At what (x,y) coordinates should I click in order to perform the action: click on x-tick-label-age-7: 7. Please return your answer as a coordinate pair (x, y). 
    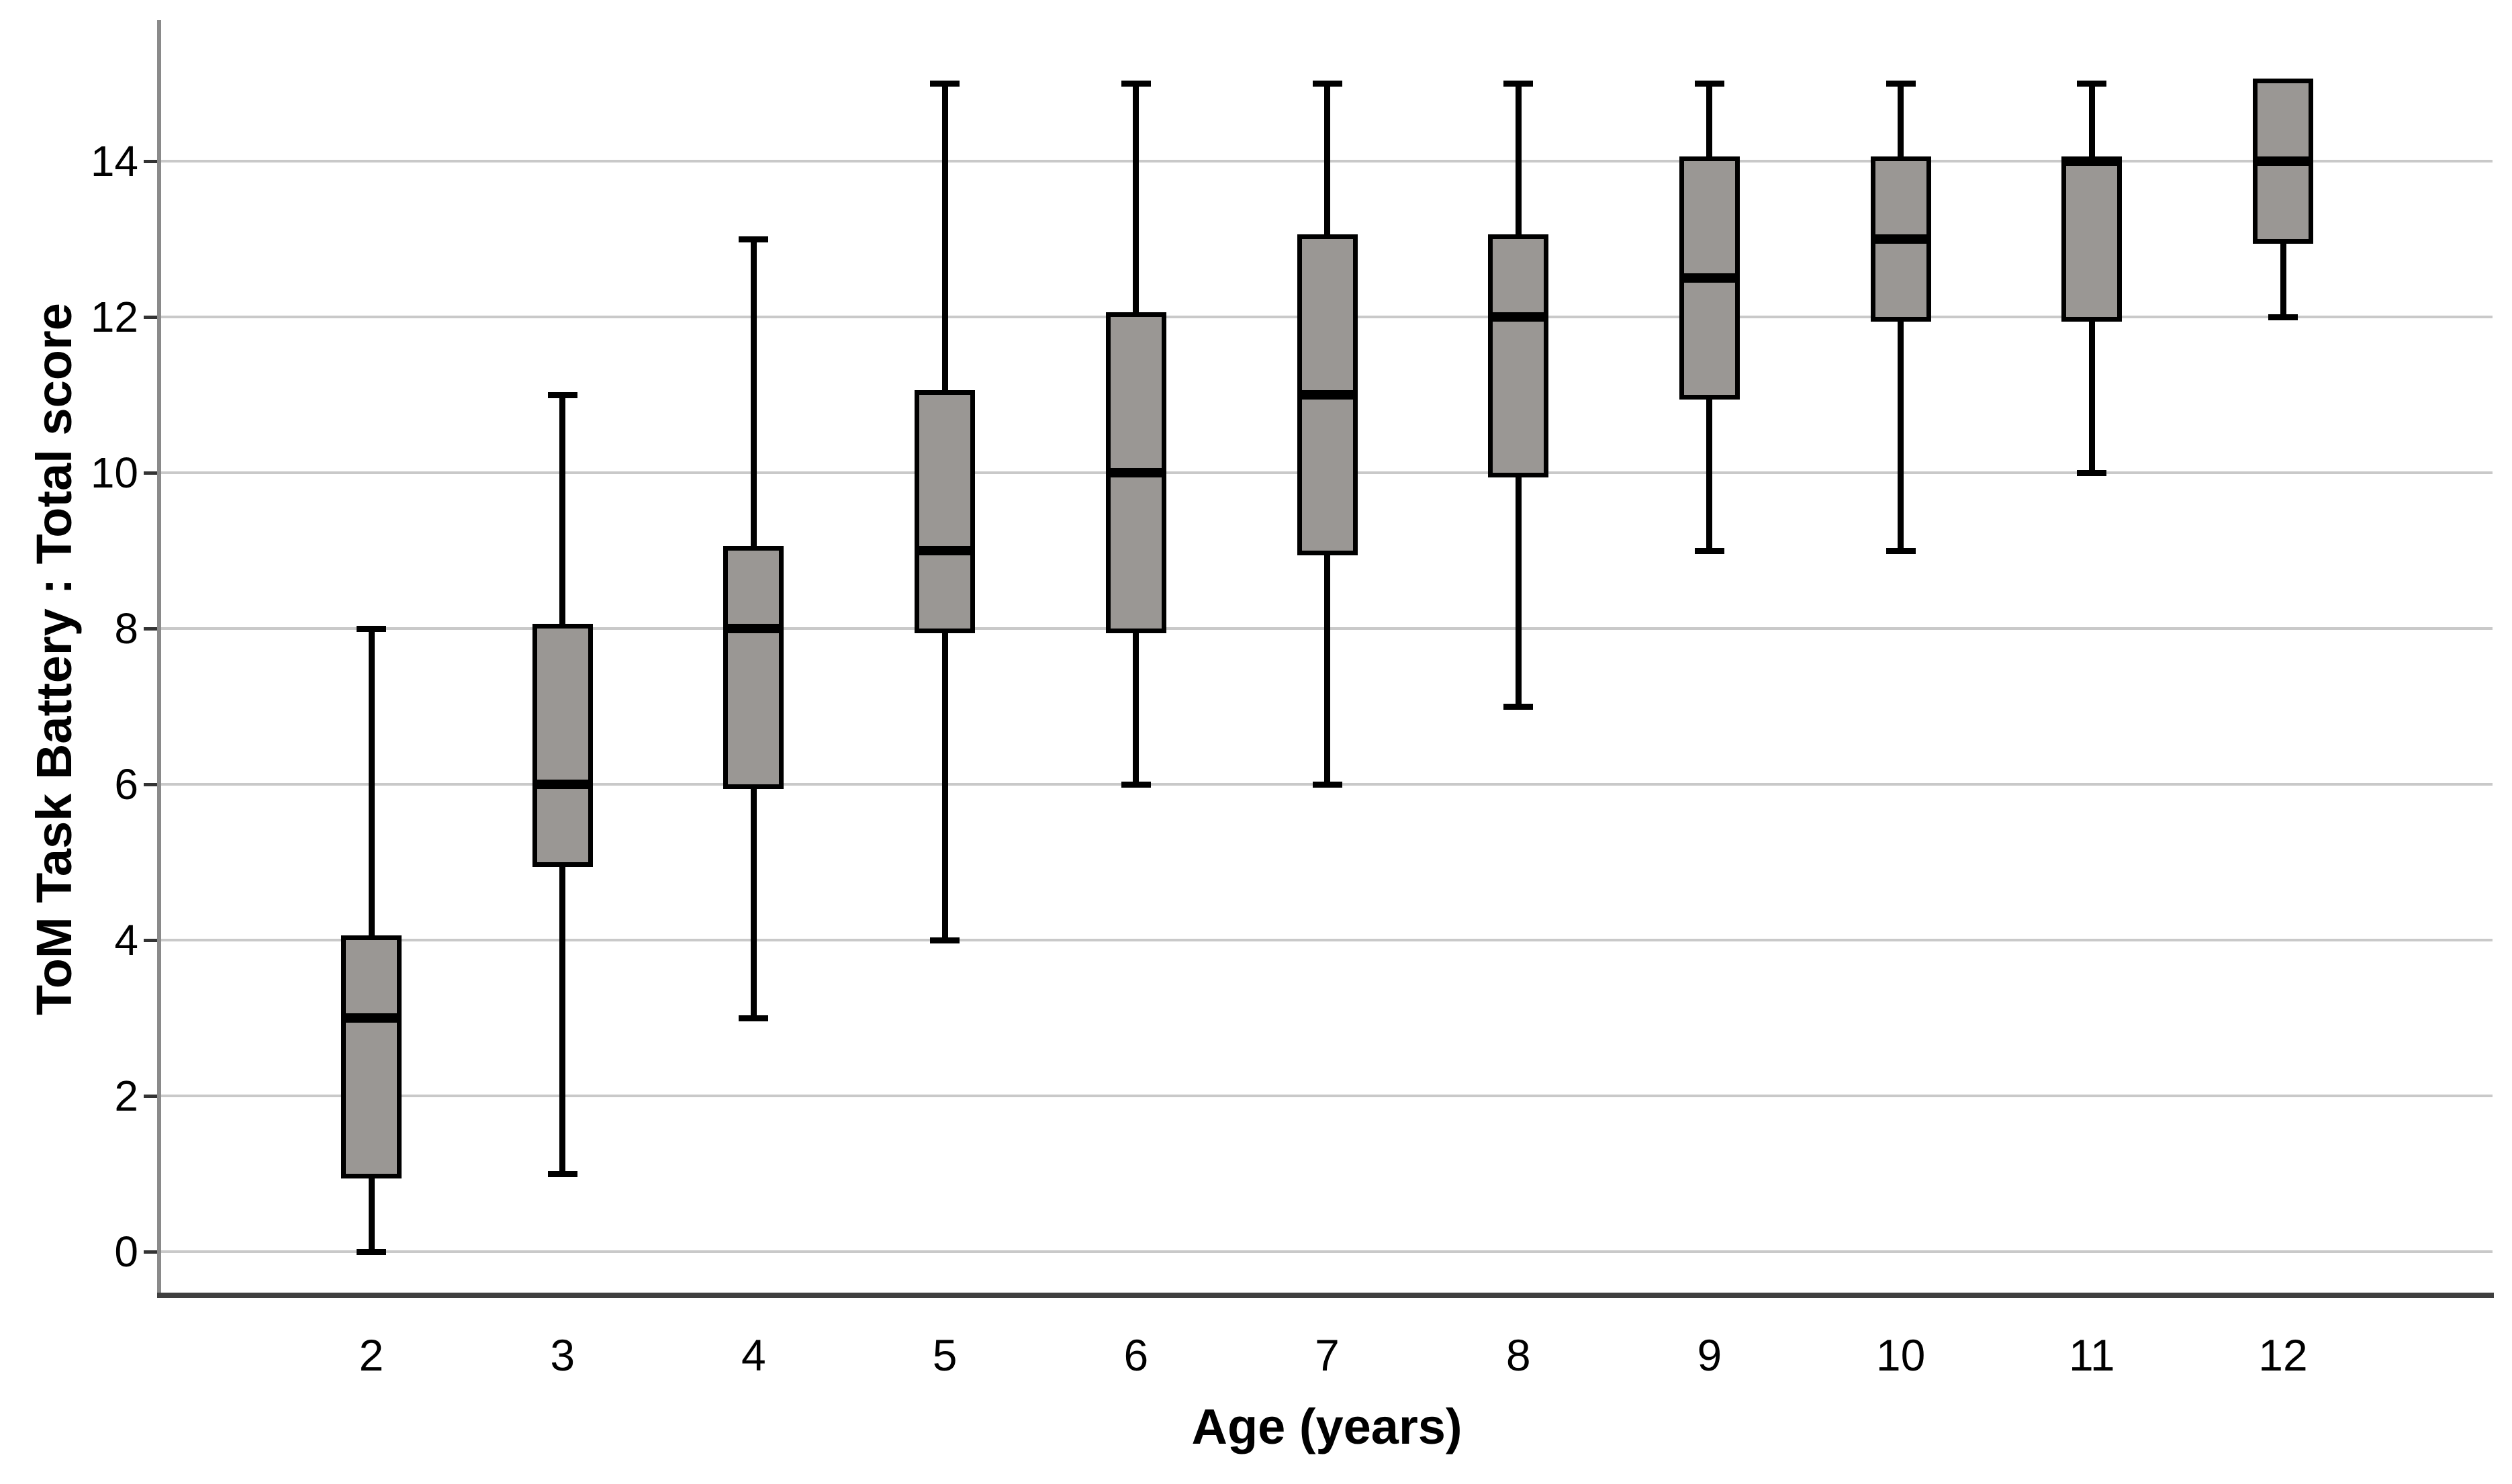
    Looking at the image, I should click on (1327, 1355).